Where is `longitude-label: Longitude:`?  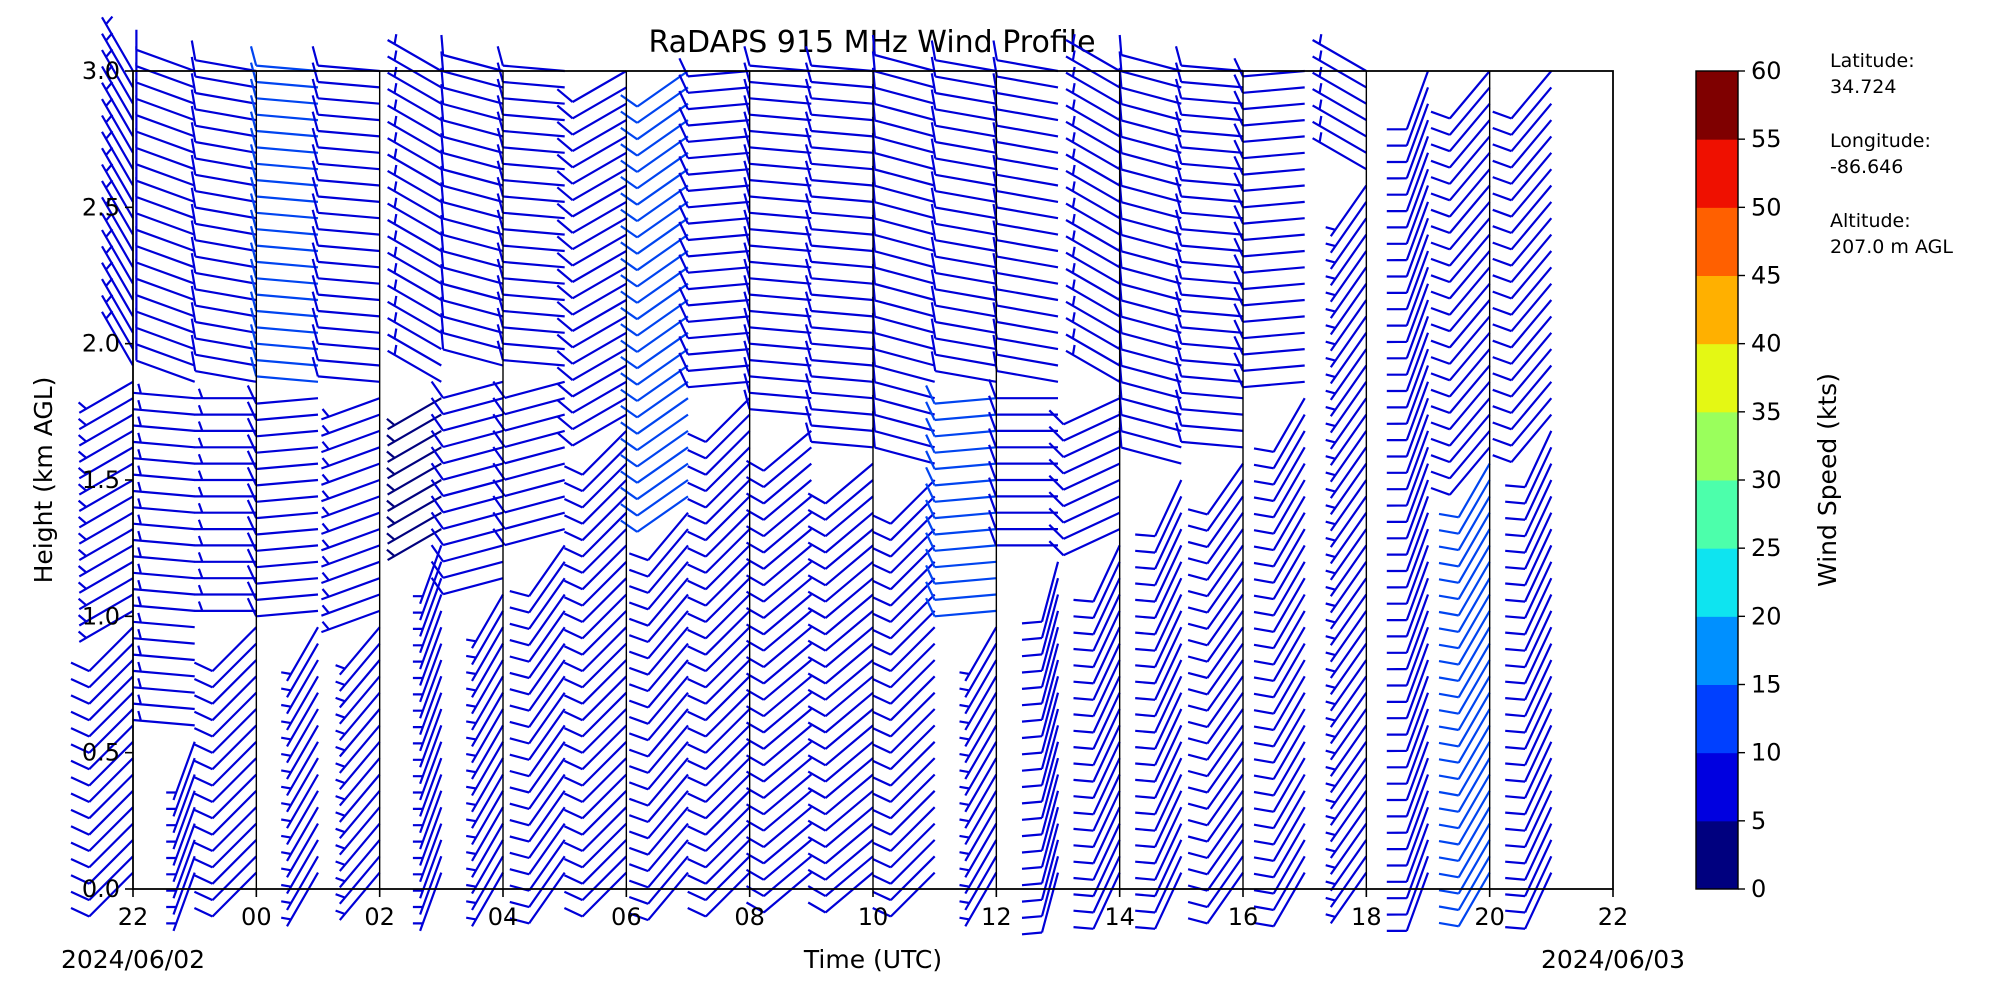
longitude-label: Longitude: is located at coordinates (1880, 141).